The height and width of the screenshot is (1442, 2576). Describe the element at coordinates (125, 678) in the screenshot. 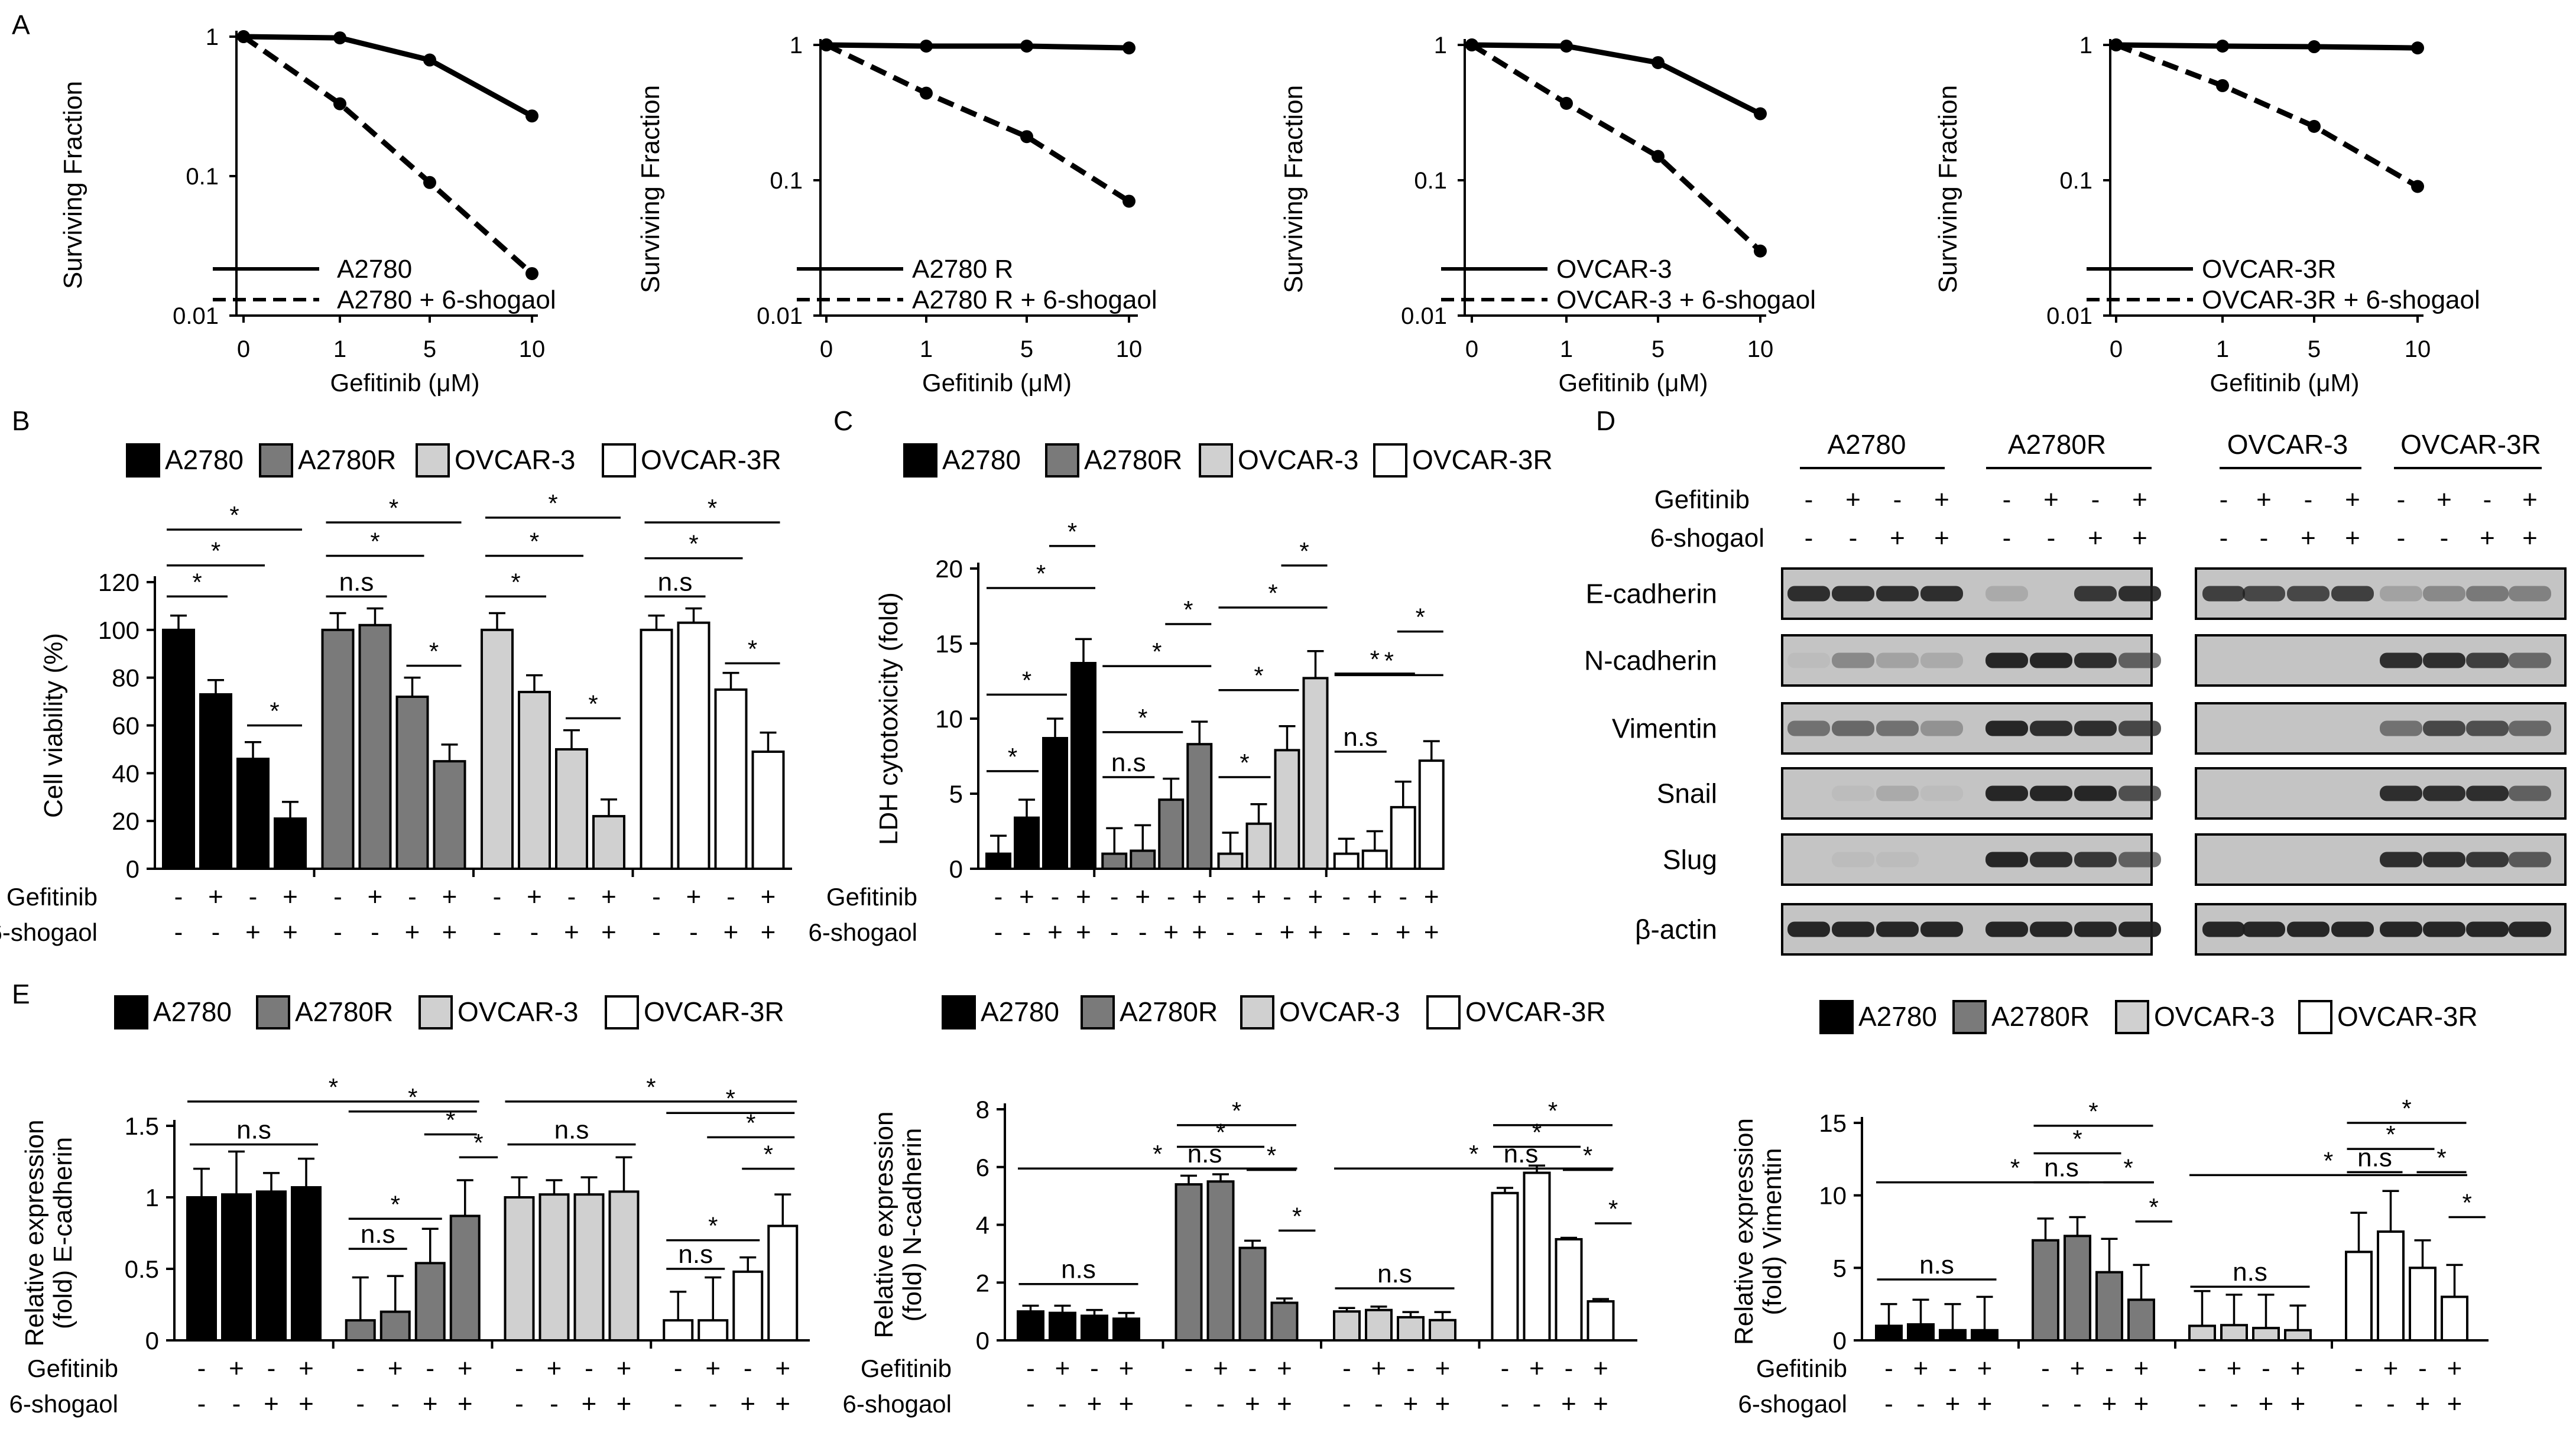

I see `y-tick-label: 80` at that location.